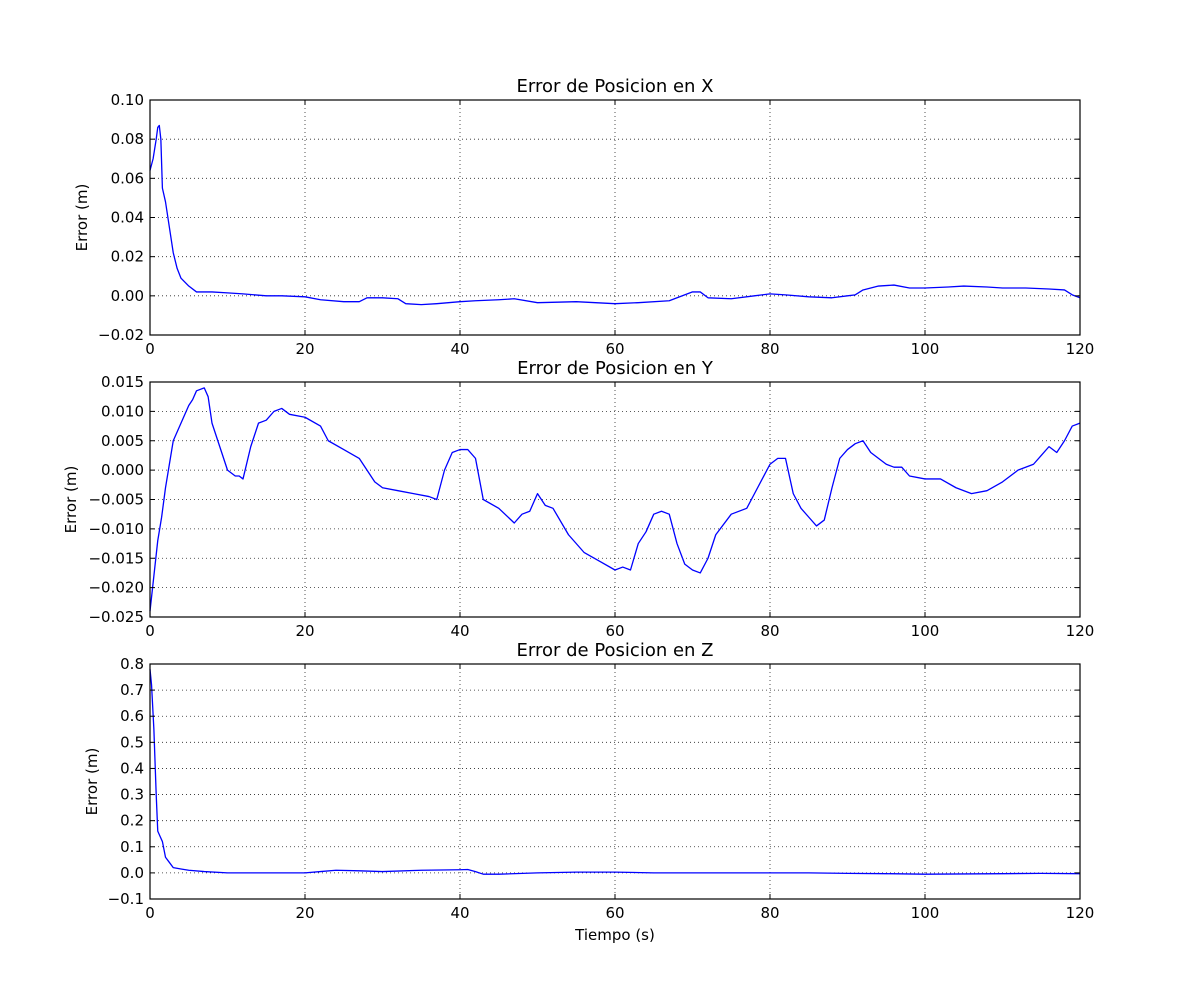 This screenshot has height=1000, width=1200. Describe the element at coordinates (615, 86) in the screenshot. I see `chart-title: Error de Posicion en X` at that location.